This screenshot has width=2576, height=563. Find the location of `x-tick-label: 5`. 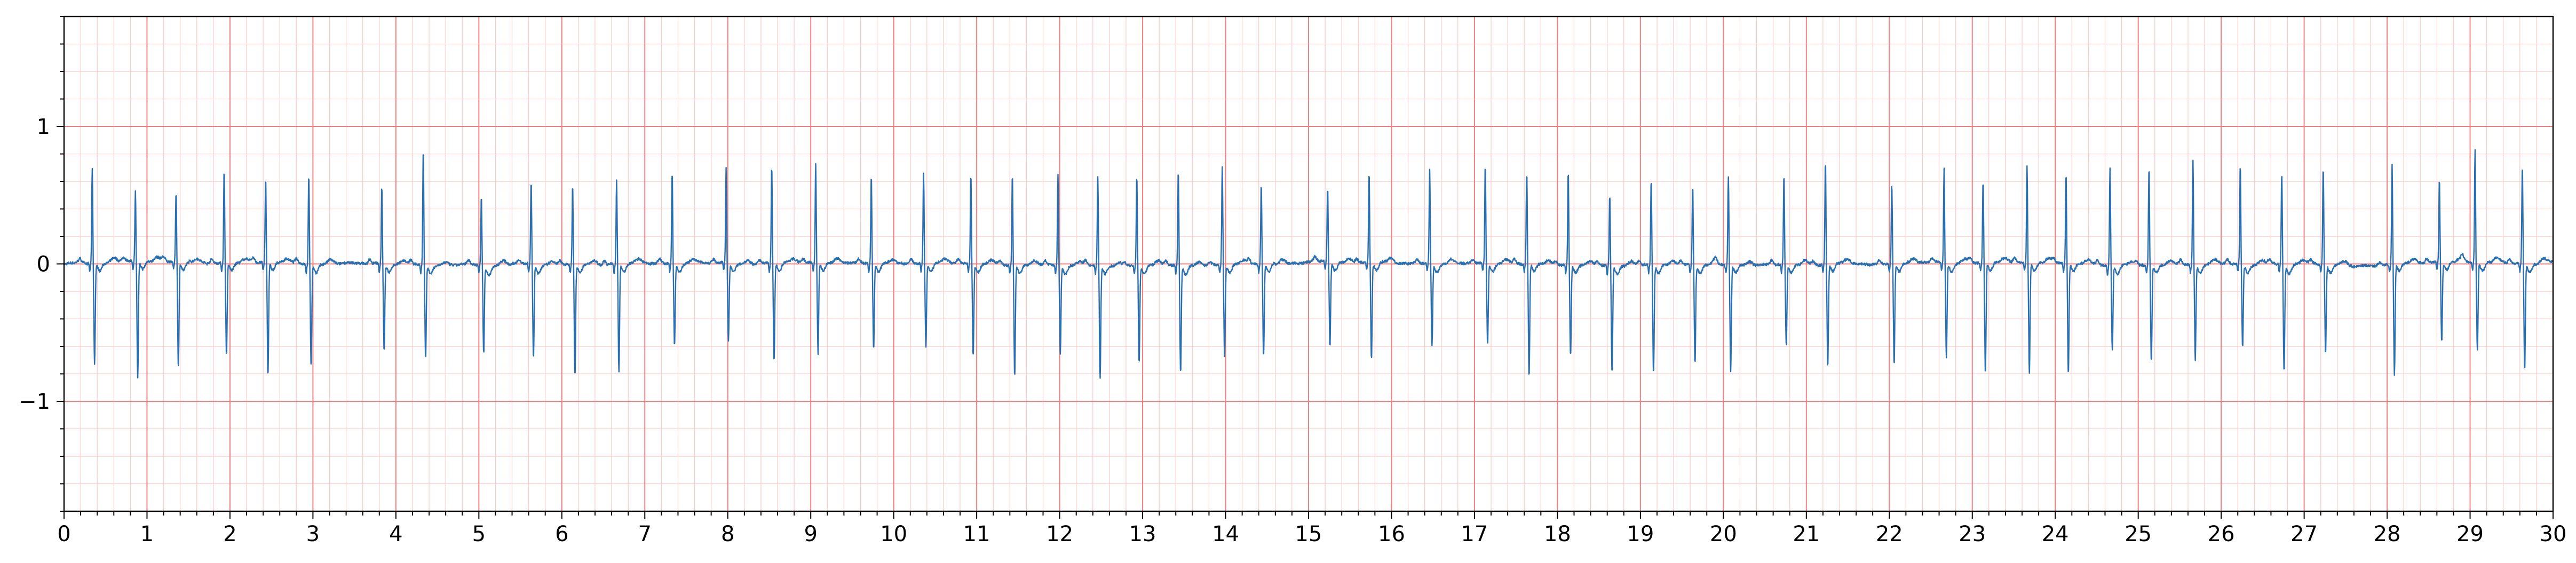

x-tick-label: 5 is located at coordinates (479, 534).